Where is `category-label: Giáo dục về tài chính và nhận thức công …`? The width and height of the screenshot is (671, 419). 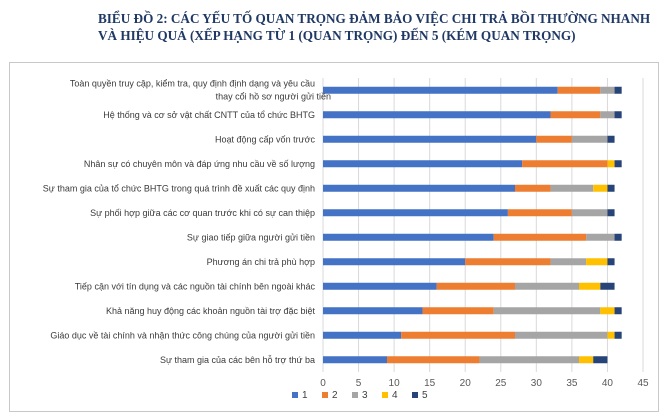 category-label: Giáo dục về tài chính và nhận thức công … is located at coordinates (182, 335).